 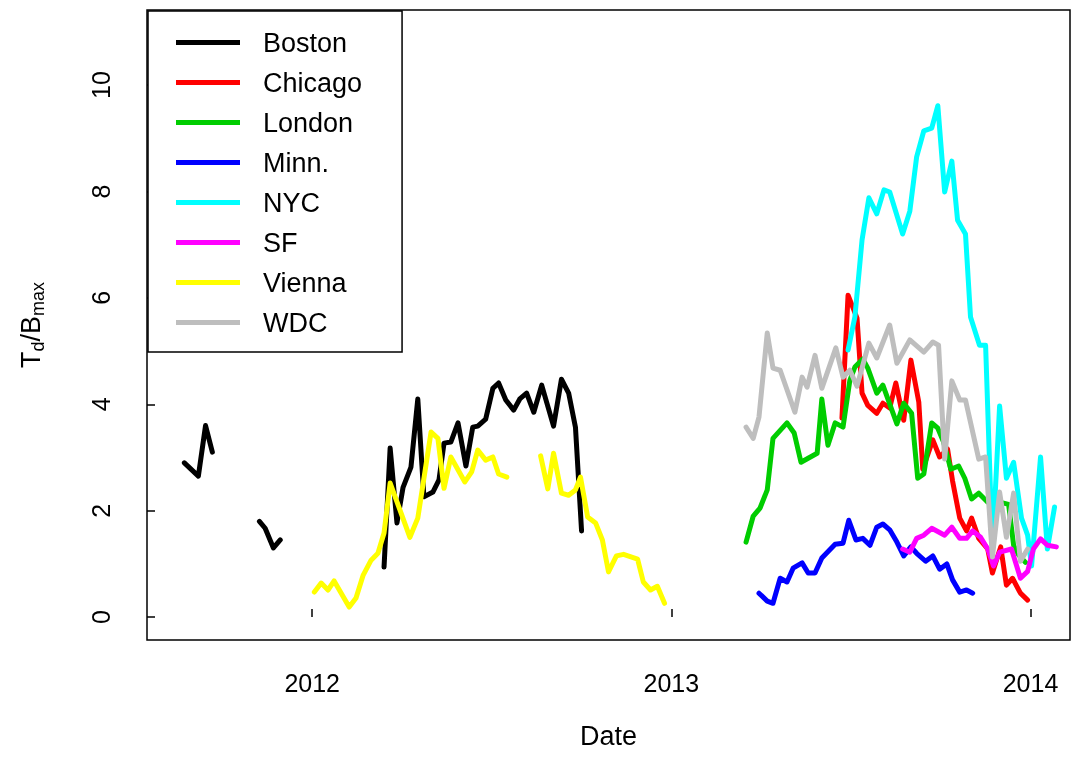 I want to click on x-tick-label: 2012, so click(x=312, y=682).